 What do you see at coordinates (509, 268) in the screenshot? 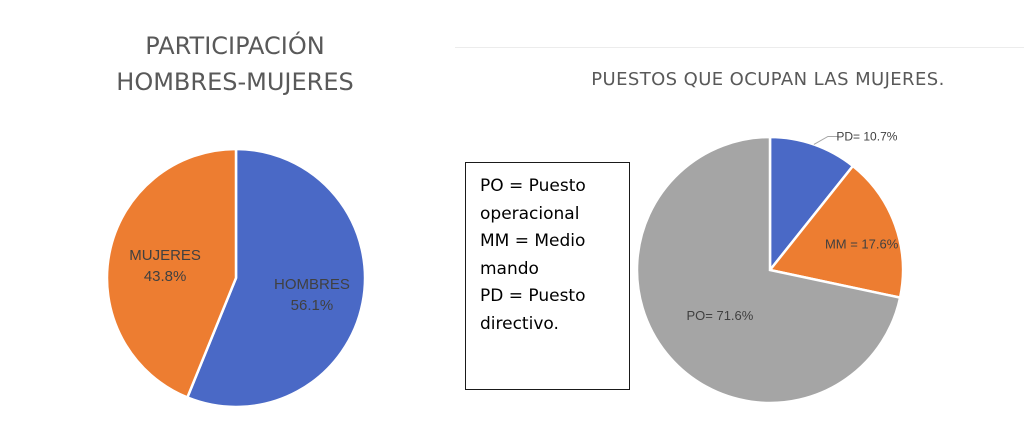
I see `legend-line: mando` at bounding box center [509, 268].